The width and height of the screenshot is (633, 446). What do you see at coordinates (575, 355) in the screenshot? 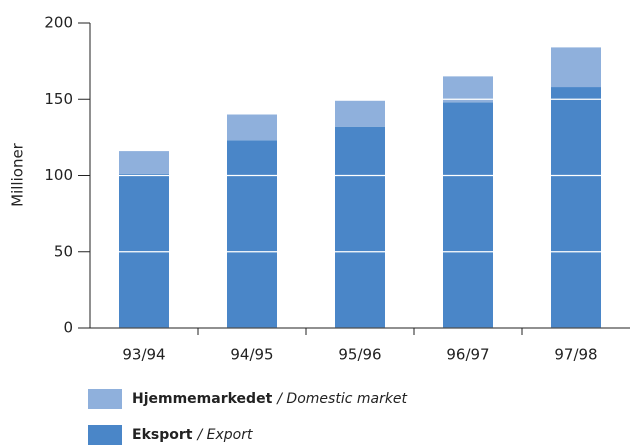
I see `x-tick-label: 97/98` at bounding box center [575, 355].